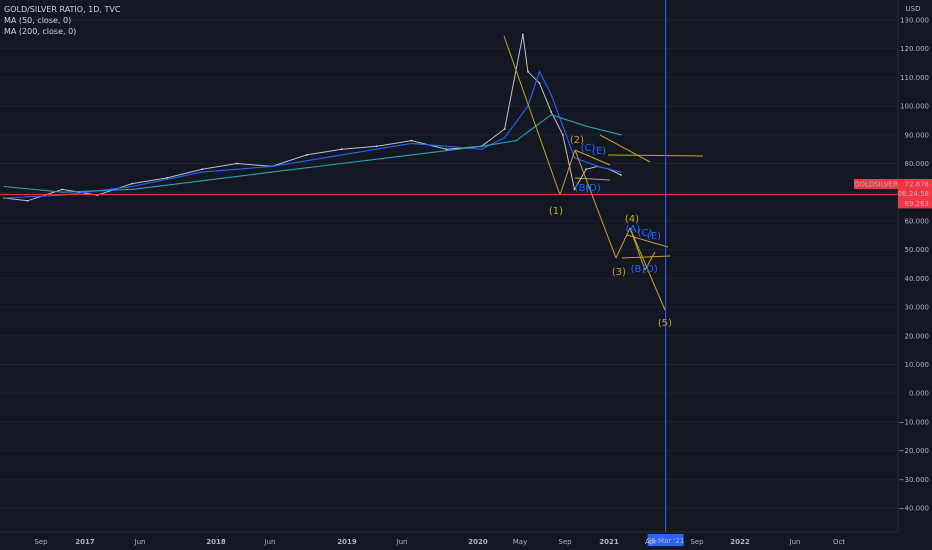 The width and height of the screenshot is (932, 550). What do you see at coordinates (917, 336) in the screenshot?
I see `price-tick-label: 20.000` at bounding box center [917, 336].